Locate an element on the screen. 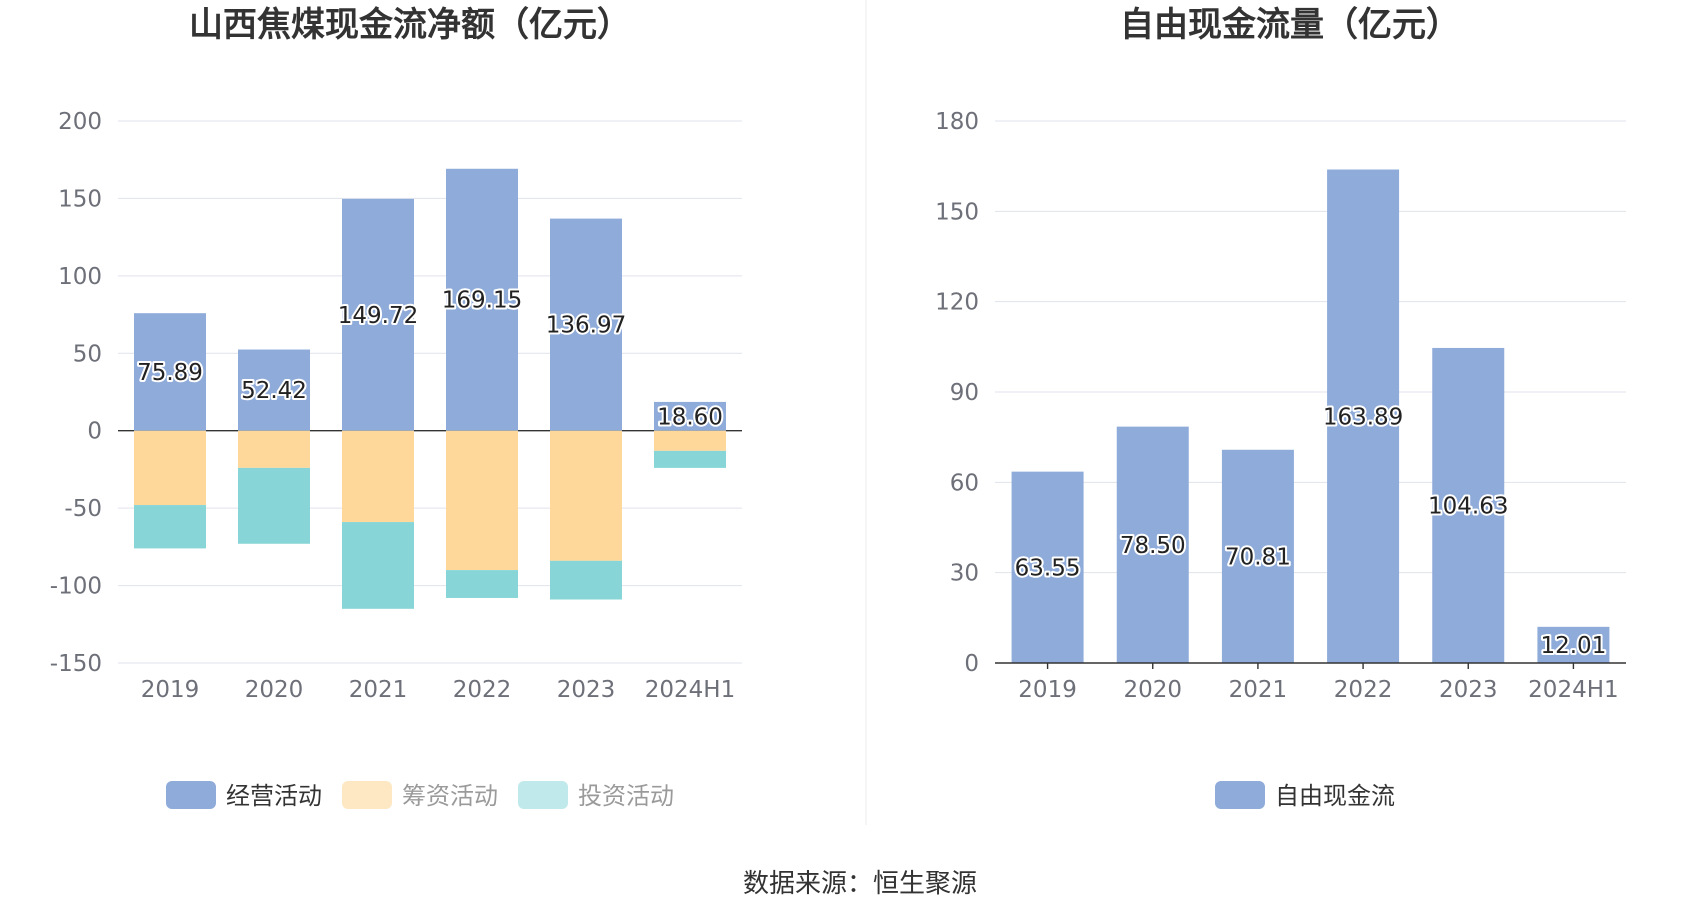 The width and height of the screenshot is (1700, 918). bar-筹资活动-2019 is located at coordinates (170, 468).